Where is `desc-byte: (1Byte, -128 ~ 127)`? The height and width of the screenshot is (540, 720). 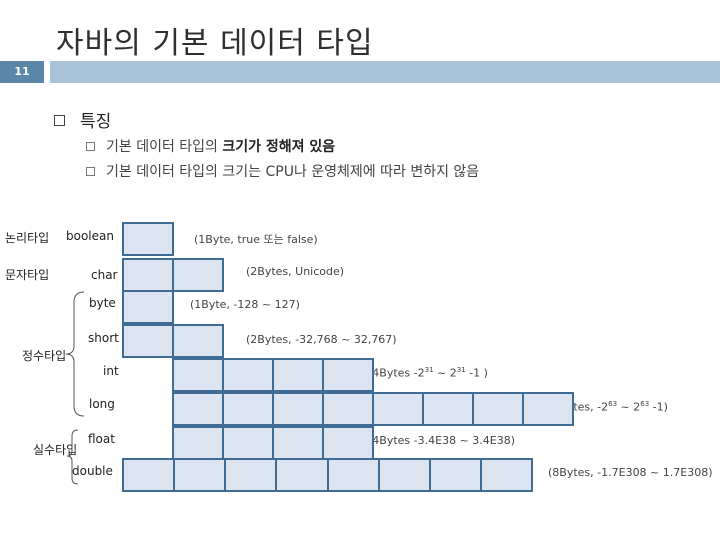
desc-byte: (1Byte, -128 ~ 127) is located at coordinates (245, 304).